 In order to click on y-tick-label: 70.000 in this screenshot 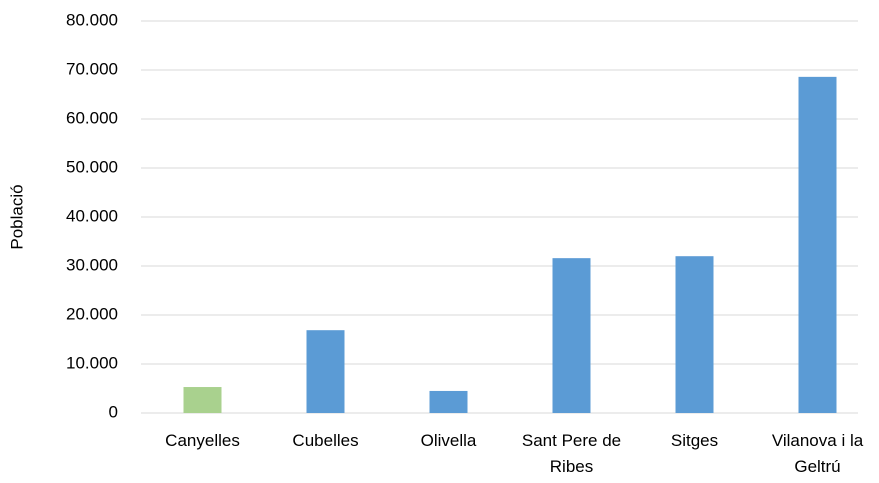, I will do `click(92, 68)`.